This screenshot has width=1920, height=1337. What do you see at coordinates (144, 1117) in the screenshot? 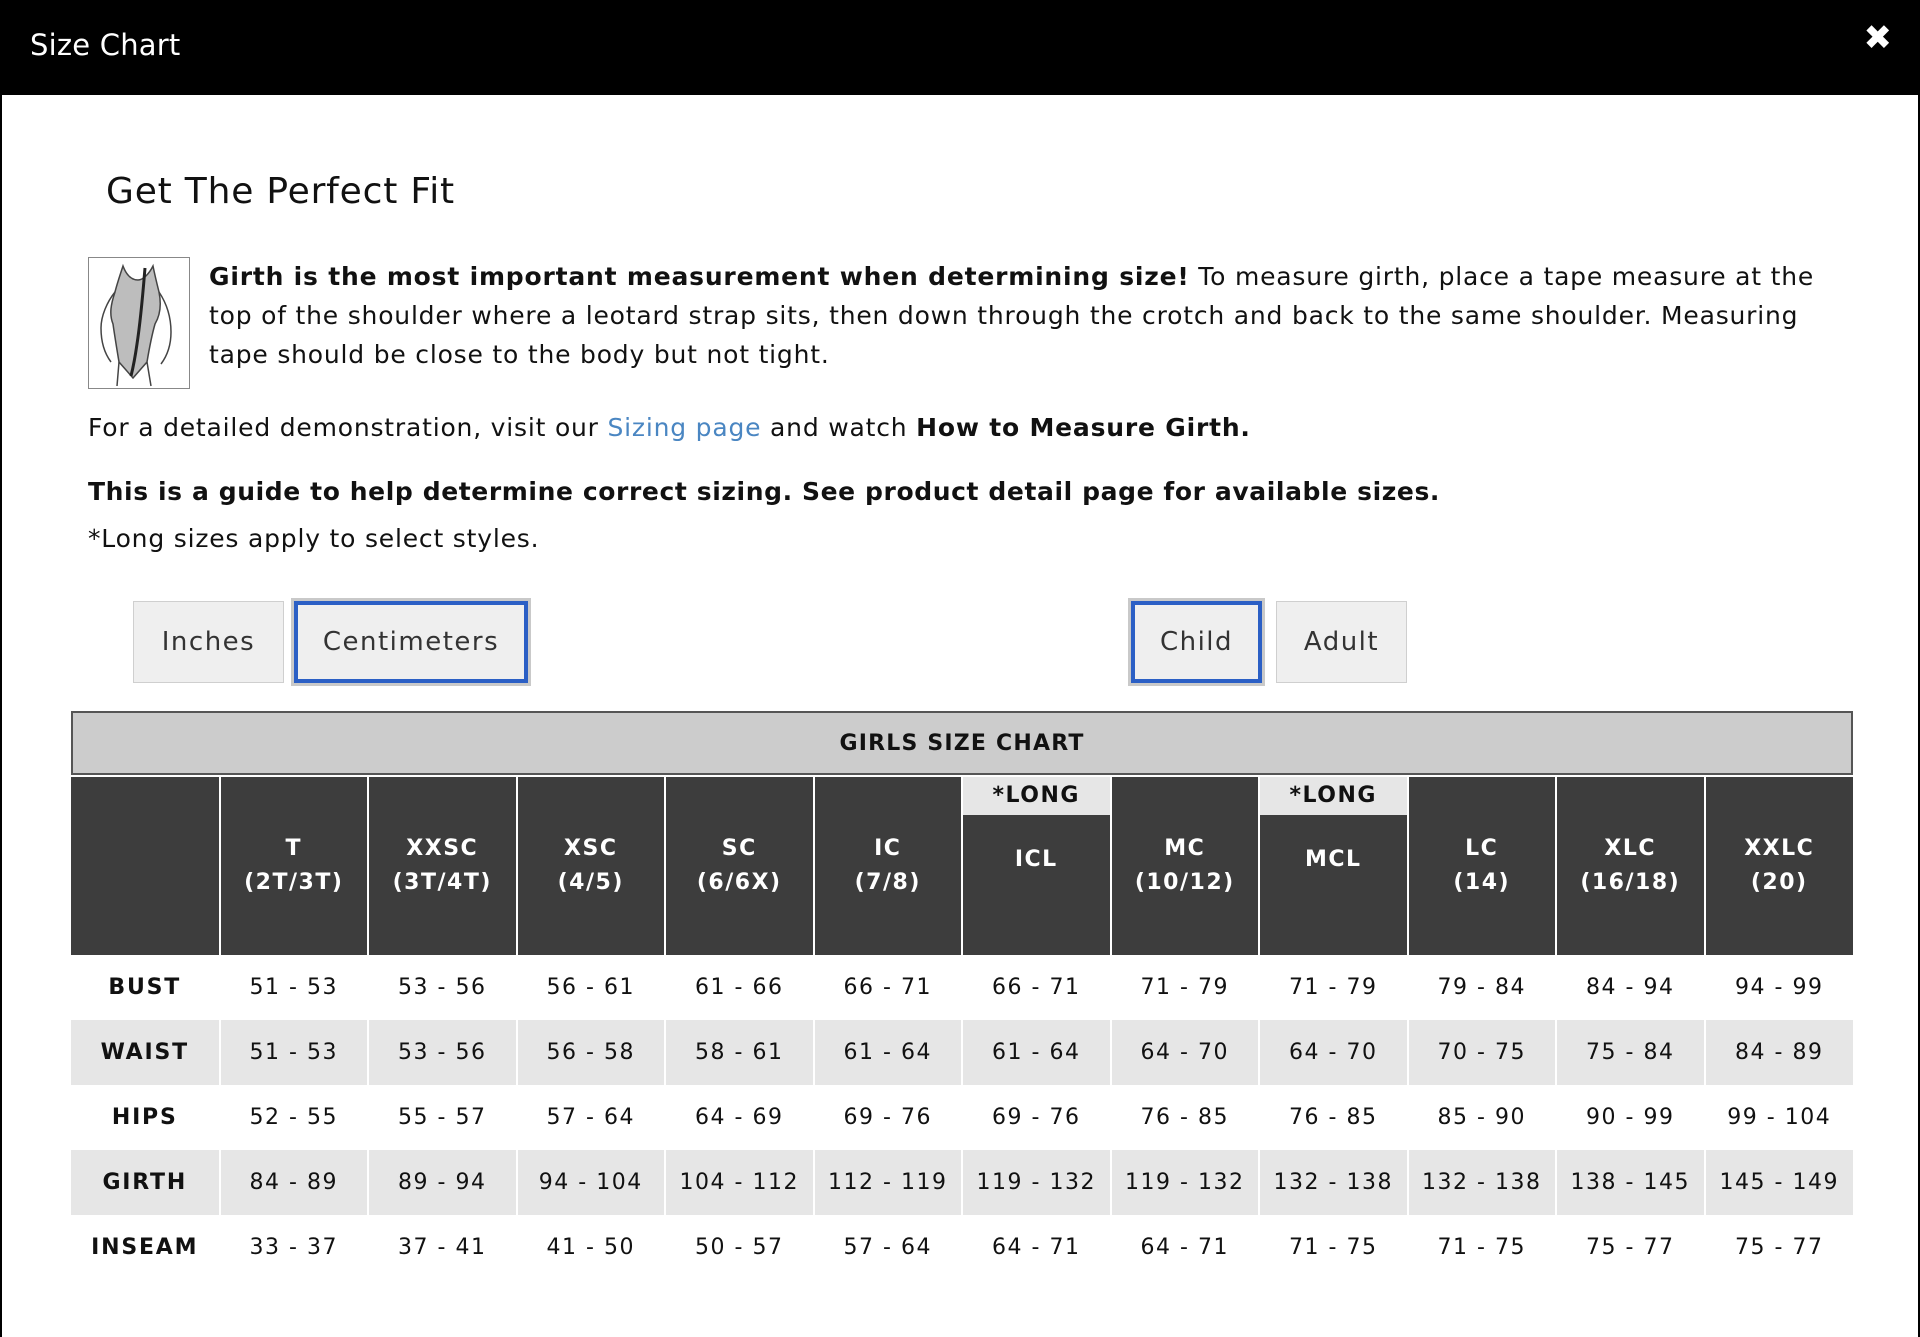
I see `measurement-label: HIPS` at bounding box center [144, 1117].